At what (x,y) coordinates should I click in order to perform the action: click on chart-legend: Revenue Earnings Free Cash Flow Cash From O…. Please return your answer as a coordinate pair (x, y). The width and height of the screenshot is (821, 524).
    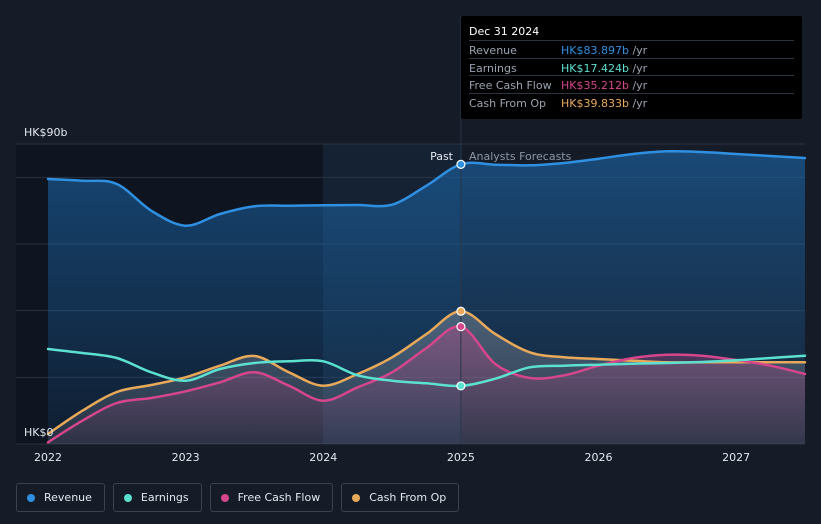
    Looking at the image, I should click on (238, 497).